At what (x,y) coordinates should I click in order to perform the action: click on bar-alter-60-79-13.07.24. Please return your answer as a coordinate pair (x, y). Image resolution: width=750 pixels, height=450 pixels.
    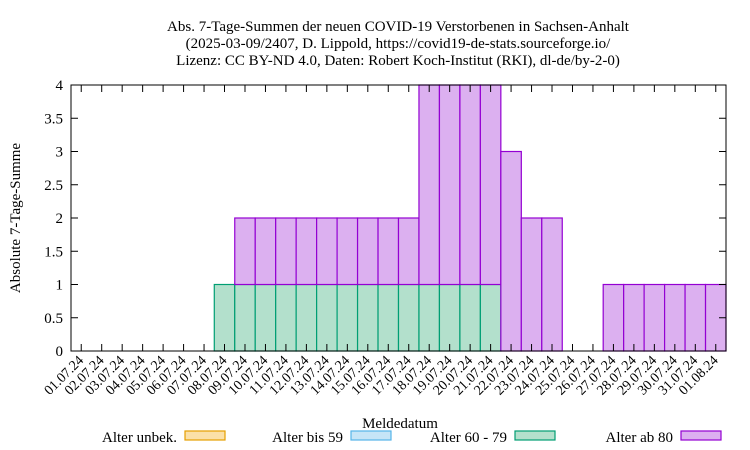
    Looking at the image, I should click on (327, 317).